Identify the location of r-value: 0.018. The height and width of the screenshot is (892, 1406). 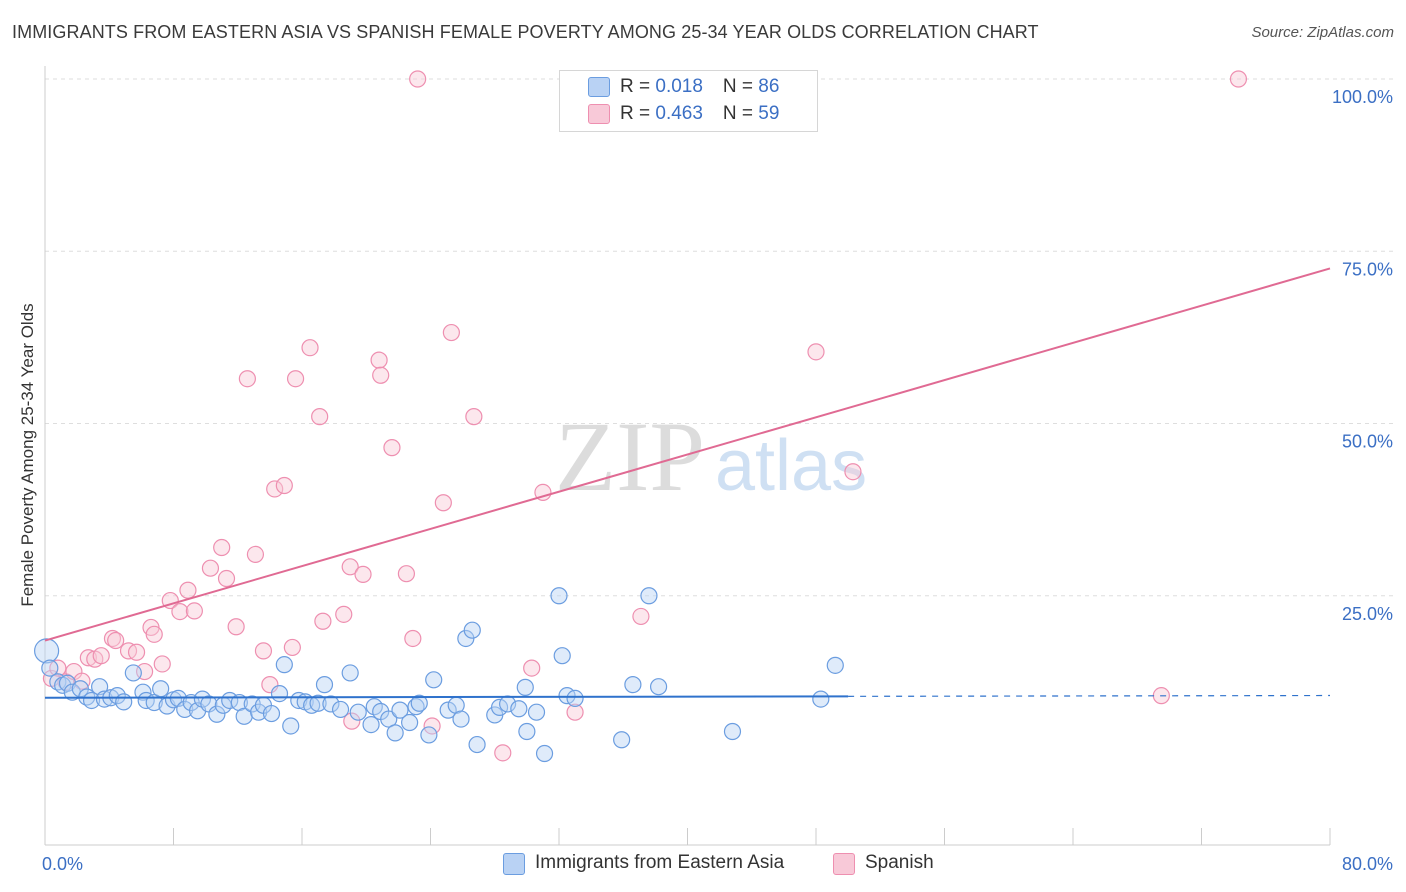
(679, 86).